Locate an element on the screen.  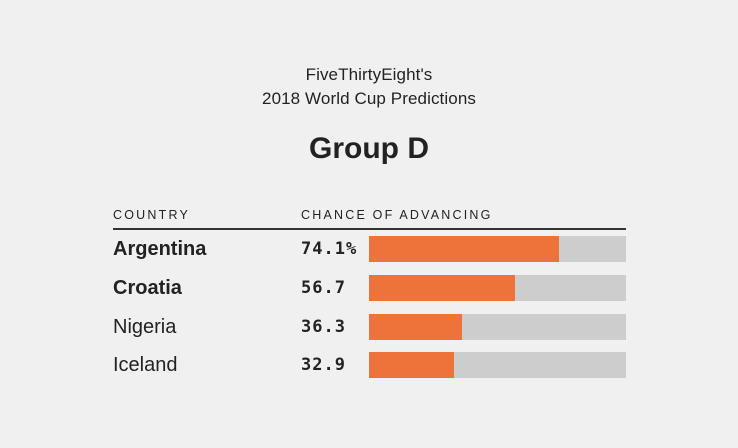
country-label: Nigeria is located at coordinates (145, 327).